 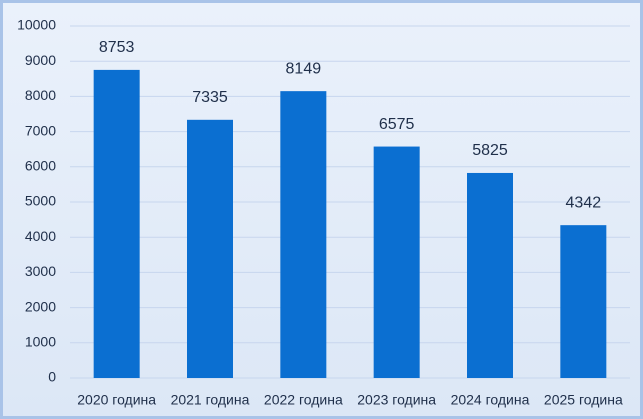 What do you see at coordinates (40, 166) in the screenshot?
I see `y-tick-label: 6000` at bounding box center [40, 166].